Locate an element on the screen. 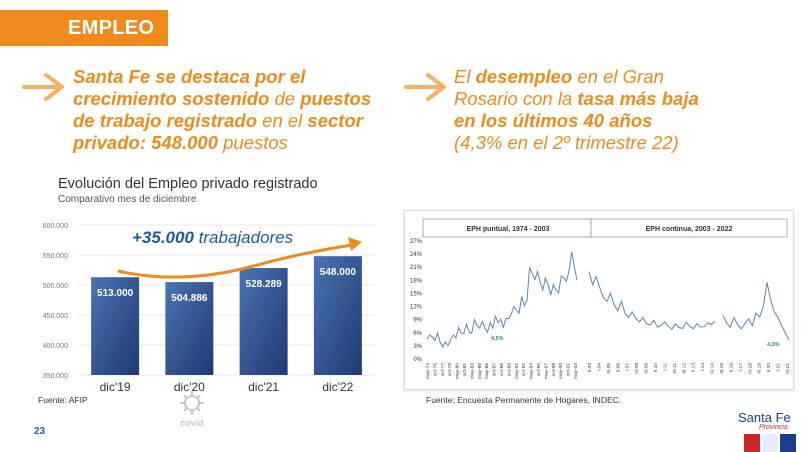 This screenshot has height=452, width=801. headline-text: en el is located at coordinates (282, 120).